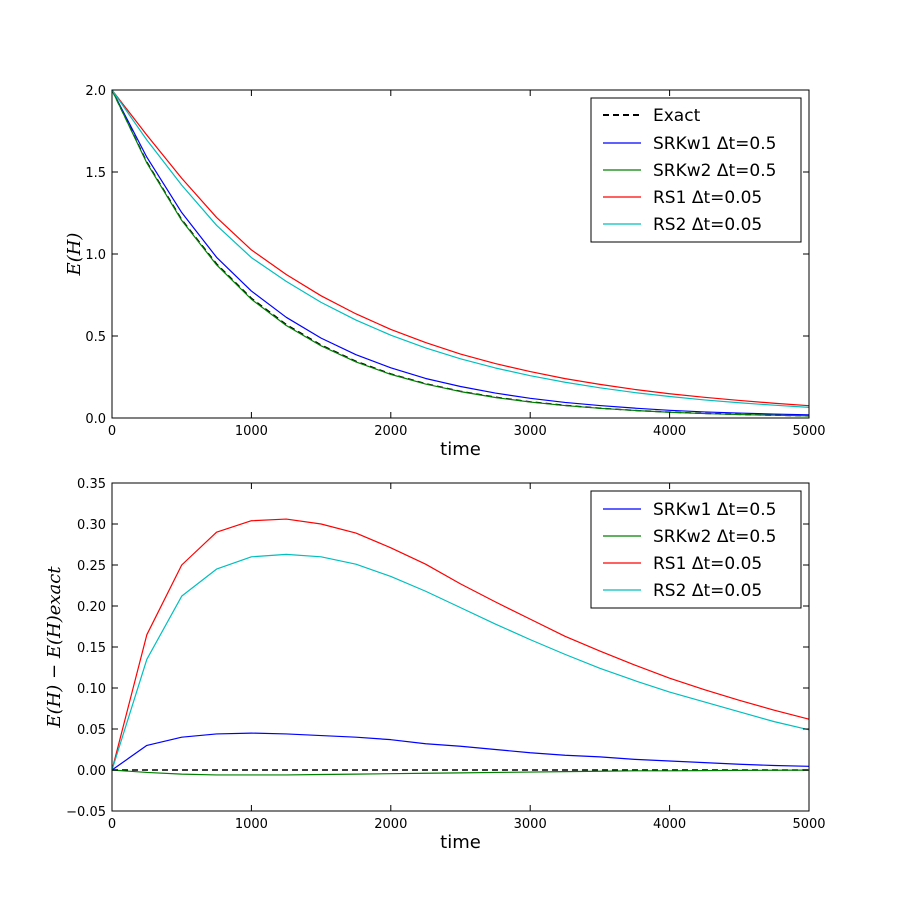 This screenshot has width=899, height=902. I want to click on error-x-tick-label: 4000, so click(669, 824).